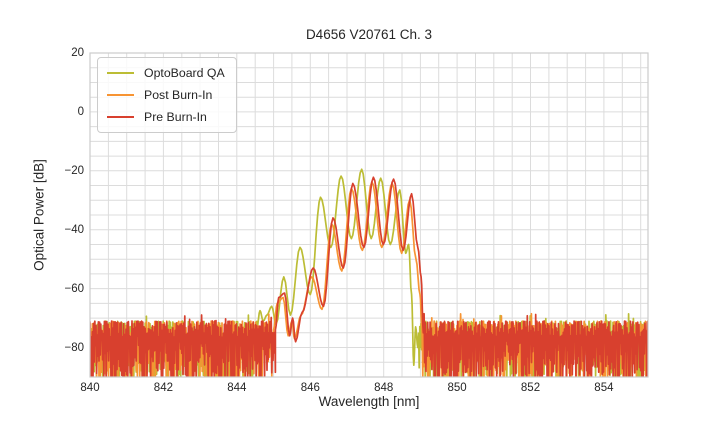 The height and width of the screenshot is (432, 720). What do you see at coordinates (369, 34) in the screenshot?
I see `chart-title: D4656 V20761 Ch. 3` at bounding box center [369, 34].